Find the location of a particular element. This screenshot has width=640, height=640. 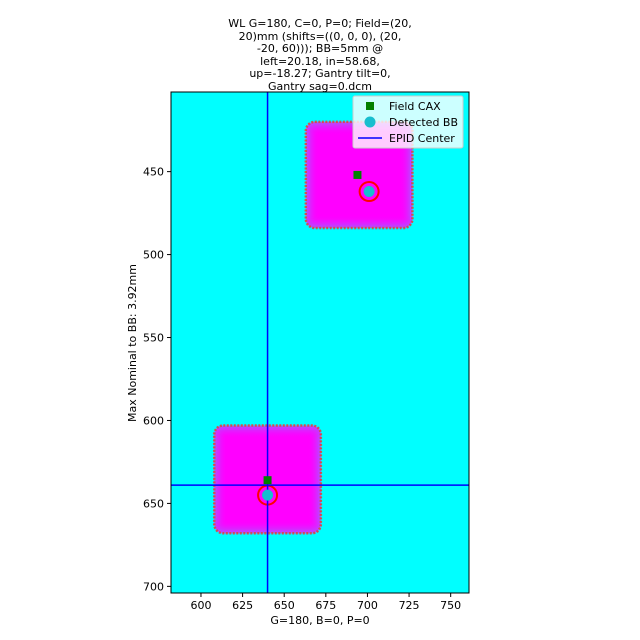

y-axis: 450 500 550 600 650 700 is located at coordinates (157, 379).